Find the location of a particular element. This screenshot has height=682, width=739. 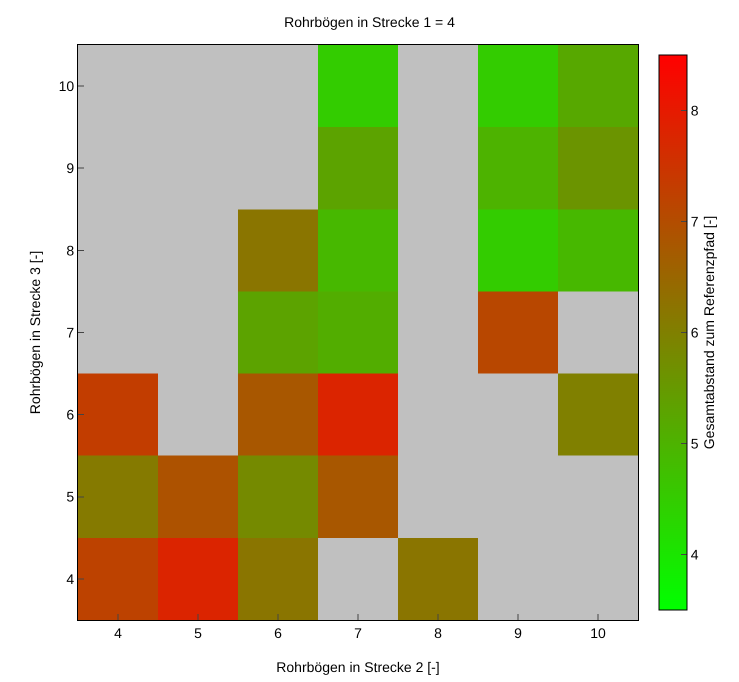

x-tick-label: 4 is located at coordinates (118, 632).